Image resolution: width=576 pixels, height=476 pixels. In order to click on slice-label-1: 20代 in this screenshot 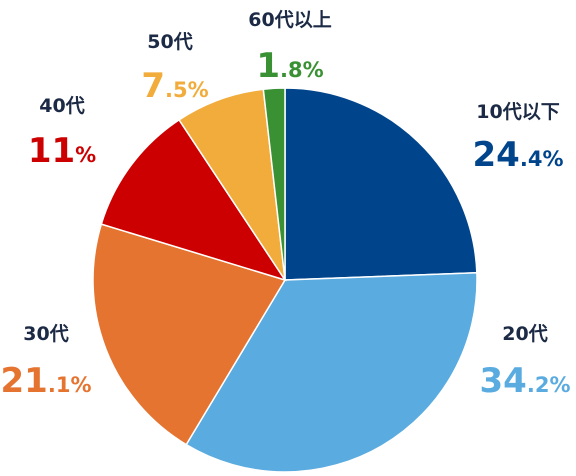, I will do `click(524, 334)`.